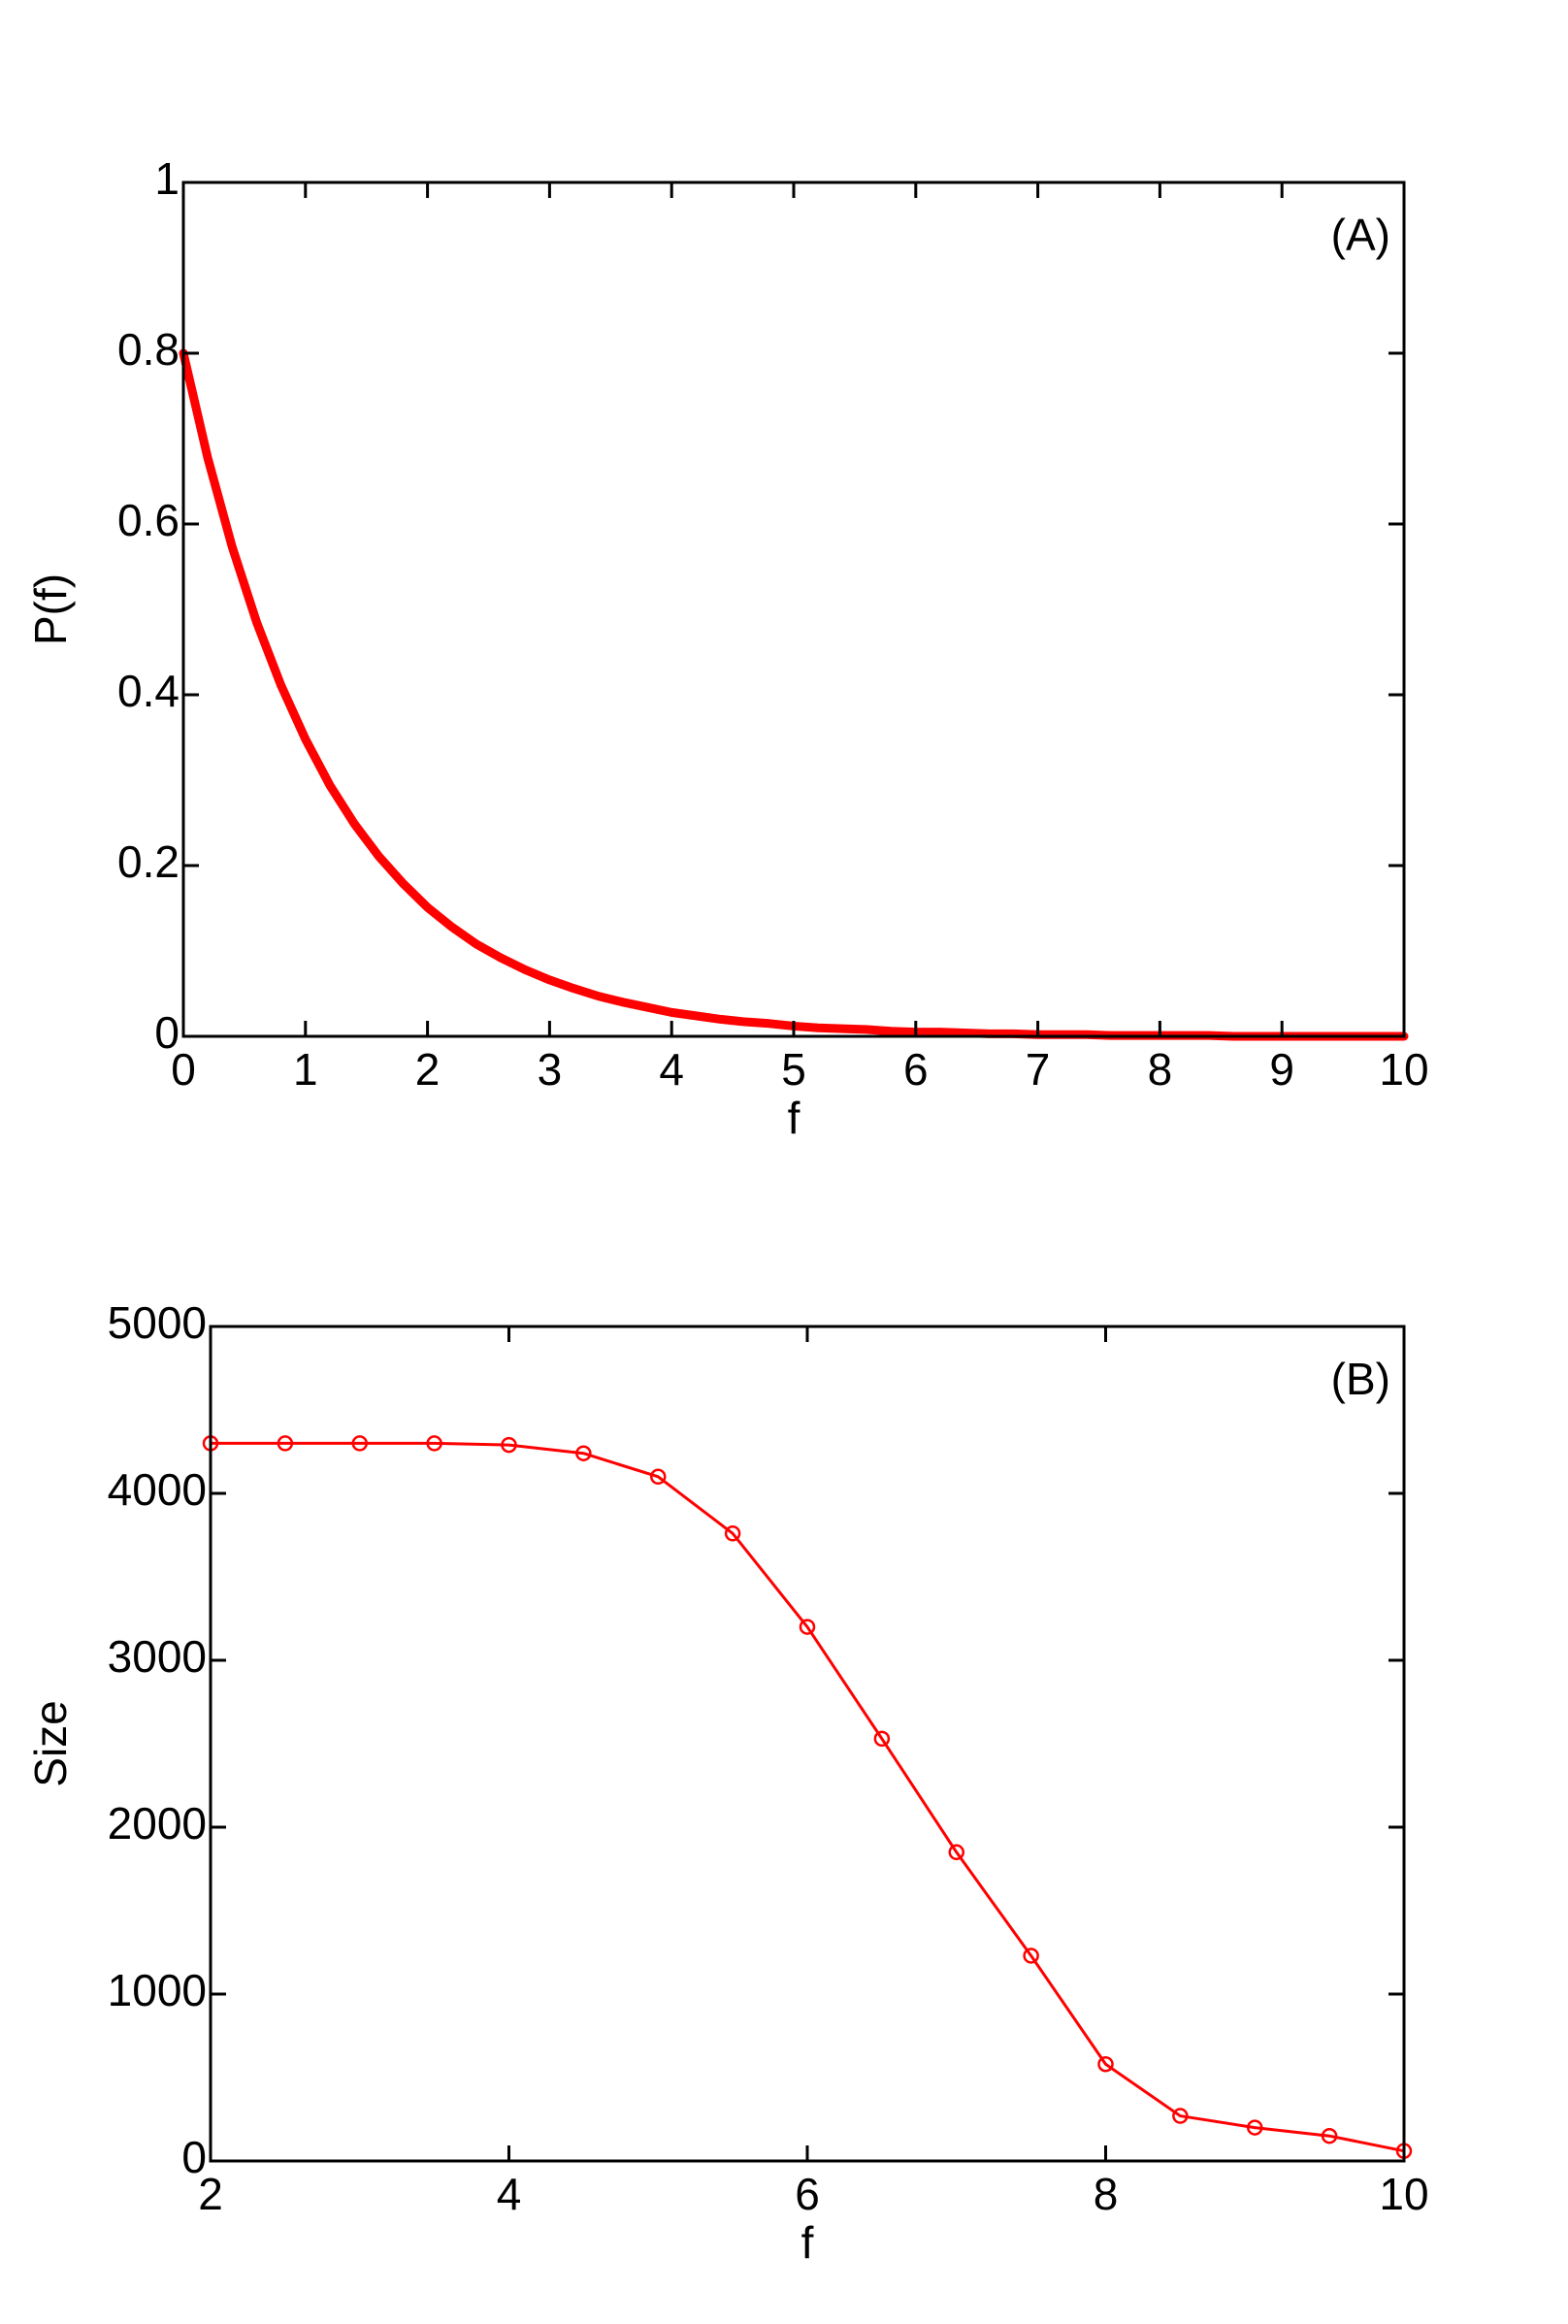  What do you see at coordinates (148, 862) in the screenshot?
I see `y-tick-label: 0.2` at bounding box center [148, 862].